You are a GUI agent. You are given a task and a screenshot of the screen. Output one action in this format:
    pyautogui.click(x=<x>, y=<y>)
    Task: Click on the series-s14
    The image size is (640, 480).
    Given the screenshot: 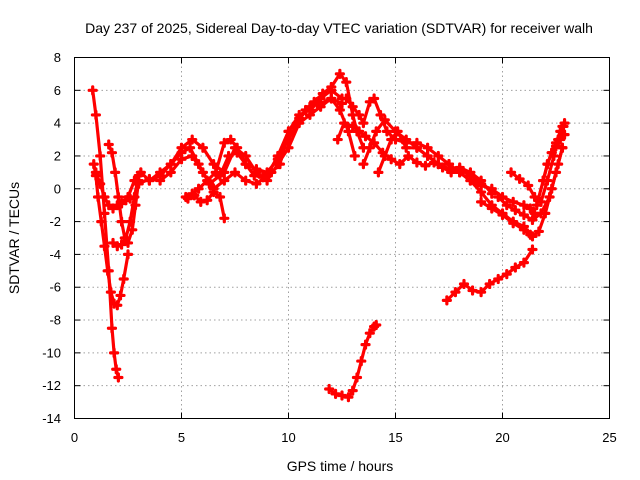 What is the action you would take?
    pyautogui.click(x=409, y=153)
    